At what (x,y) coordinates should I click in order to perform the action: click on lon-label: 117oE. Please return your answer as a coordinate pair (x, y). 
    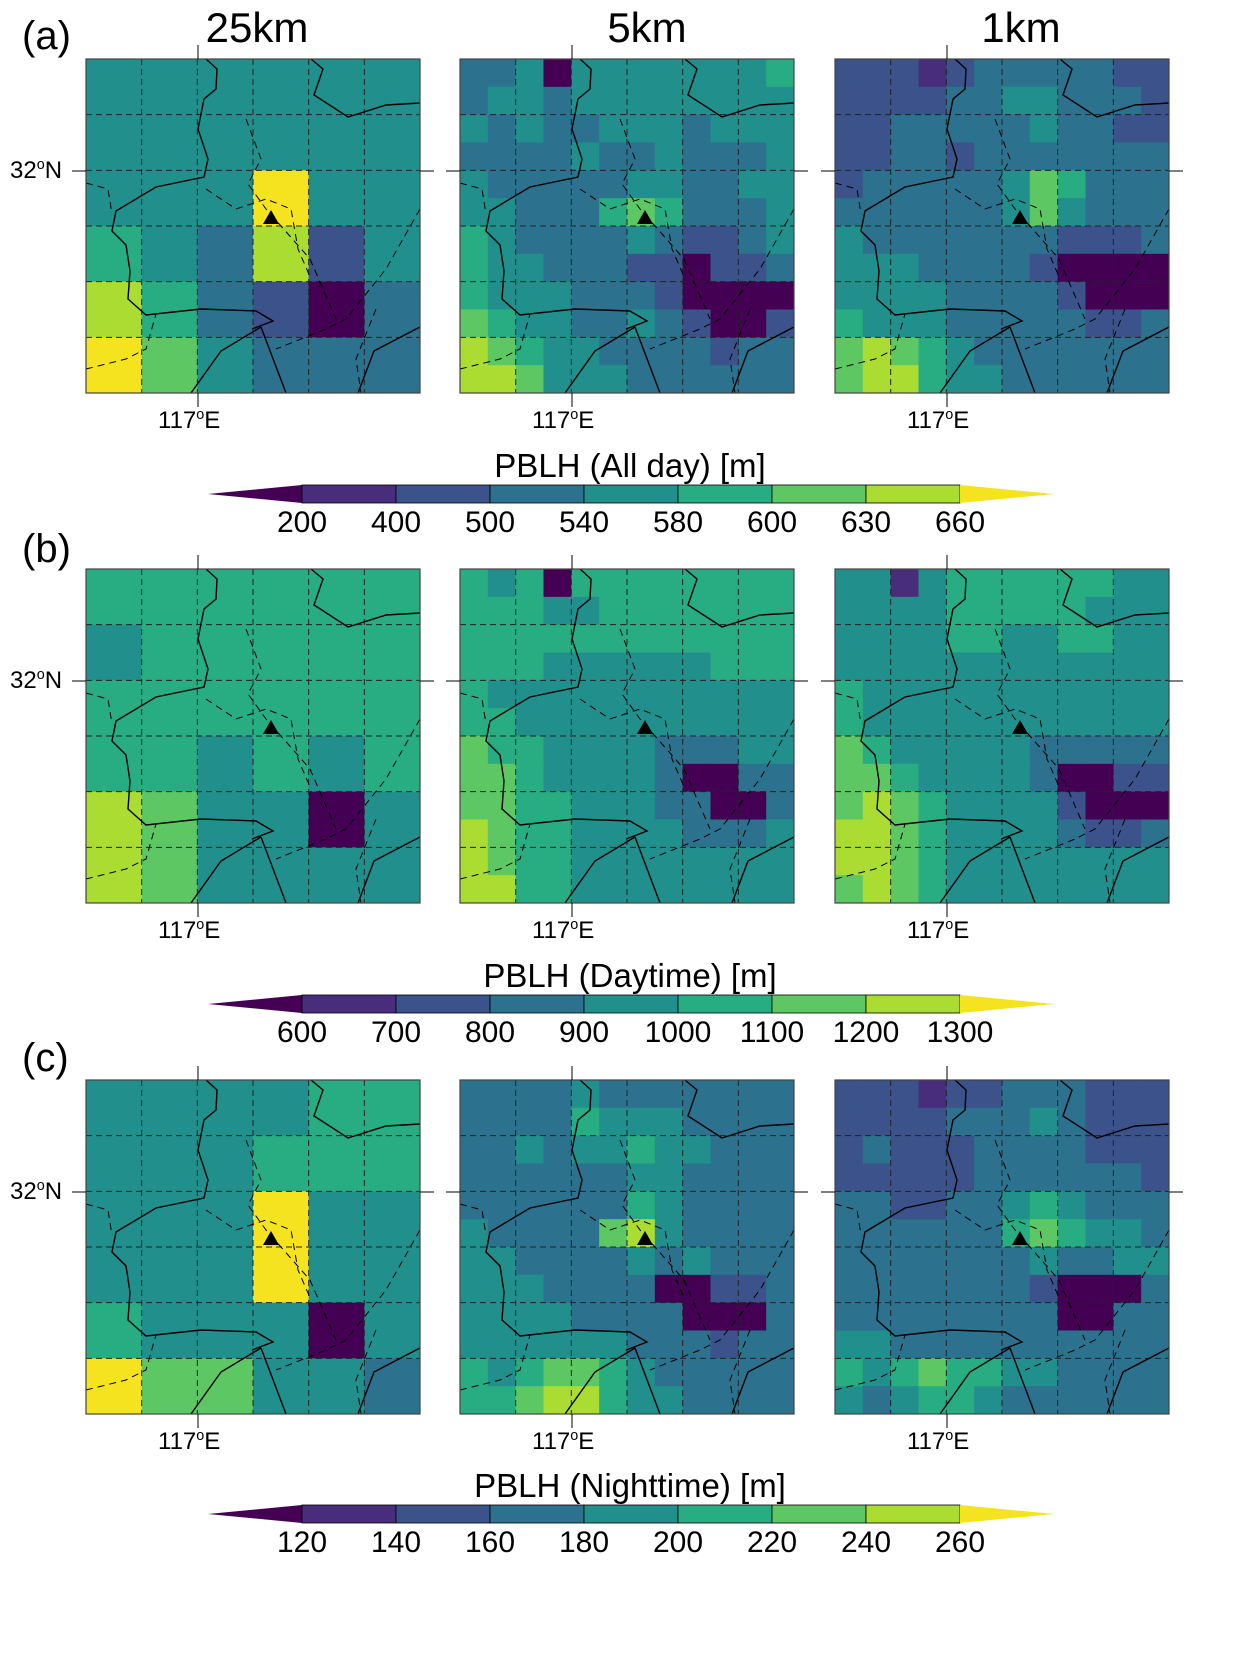
    Looking at the image, I should click on (938, 420).